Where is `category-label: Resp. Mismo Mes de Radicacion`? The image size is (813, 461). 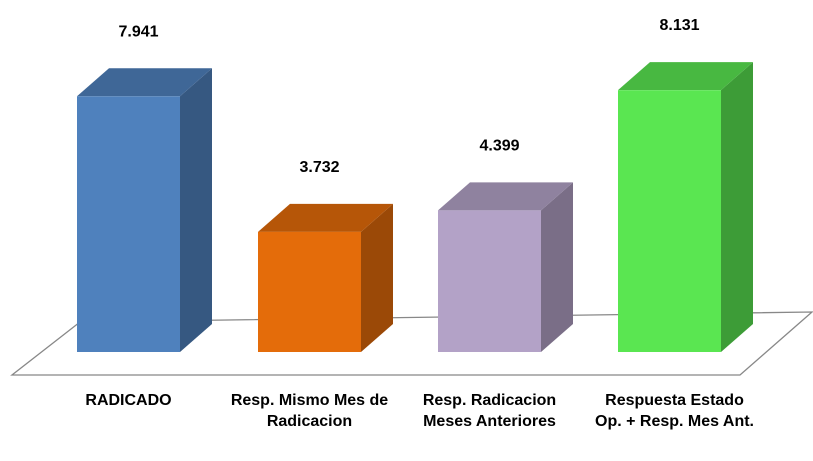 category-label: Resp. Mismo Mes de Radicacion is located at coordinates (309, 411).